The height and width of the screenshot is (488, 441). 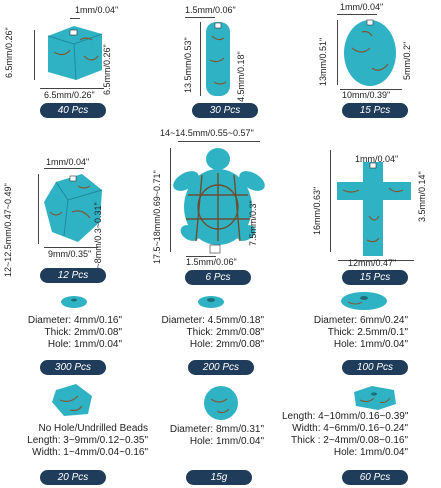 What do you see at coordinates (87, 440) in the screenshot?
I see `spec-line: Length: 3~9mm/0.12~0.35"` at bounding box center [87, 440].